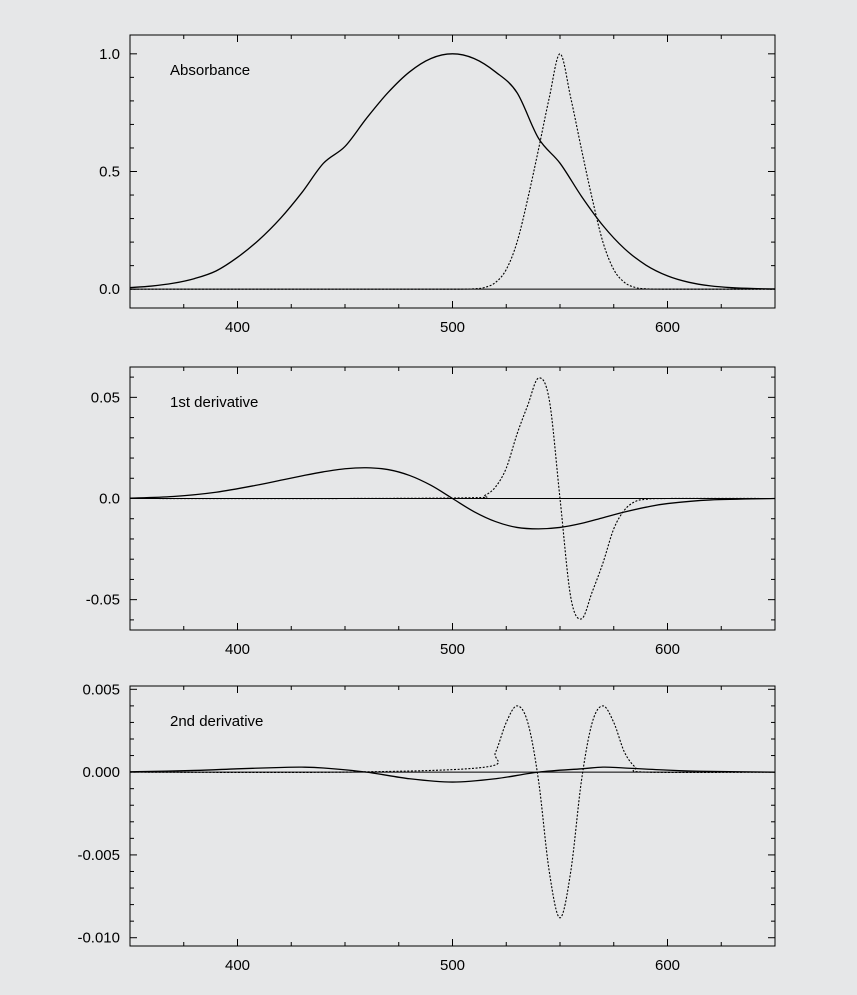 The image size is (857, 995). I want to click on y-tick-label: -0.005, so click(98, 855).